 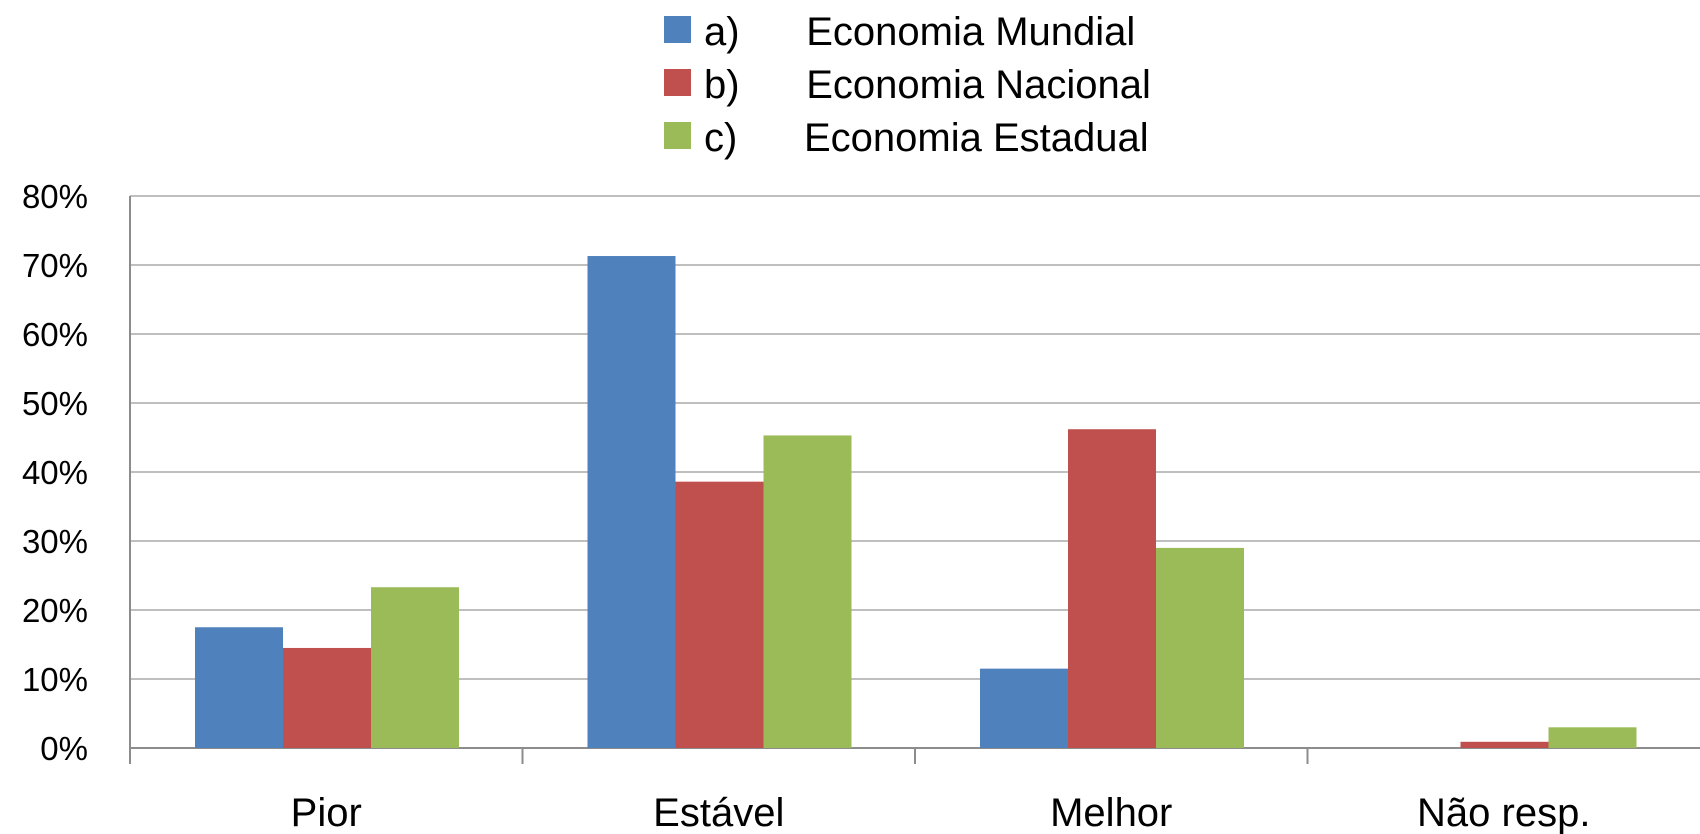 What do you see at coordinates (1503, 812) in the screenshot?
I see `x-tick-label: Não resp.` at bounding box center [1503, 812].